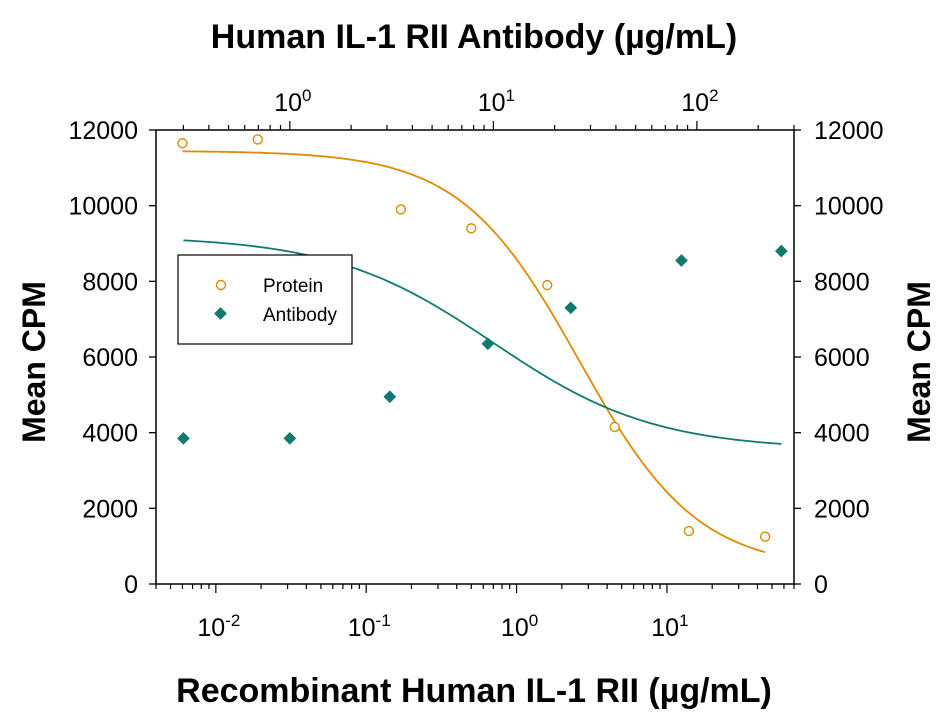  What do you see at coordinates (34, 362) in the screenshot?
I see `left-axis-title: Mean CPM` at bounding box center [34, 362].